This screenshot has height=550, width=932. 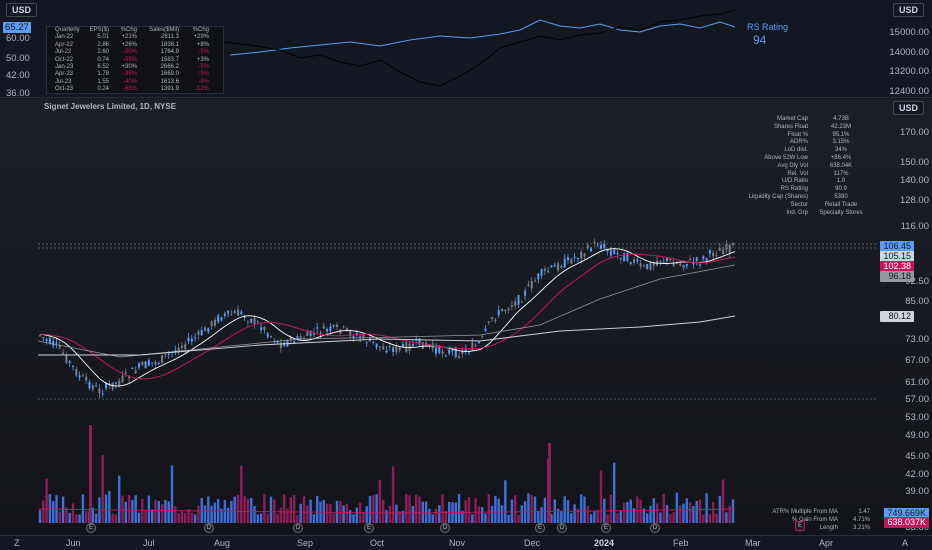 What do you see at coordinates (103, 66) in the screenshot?
I see `fundamentals-cell: 6.52` at bounding box center [103, 66].